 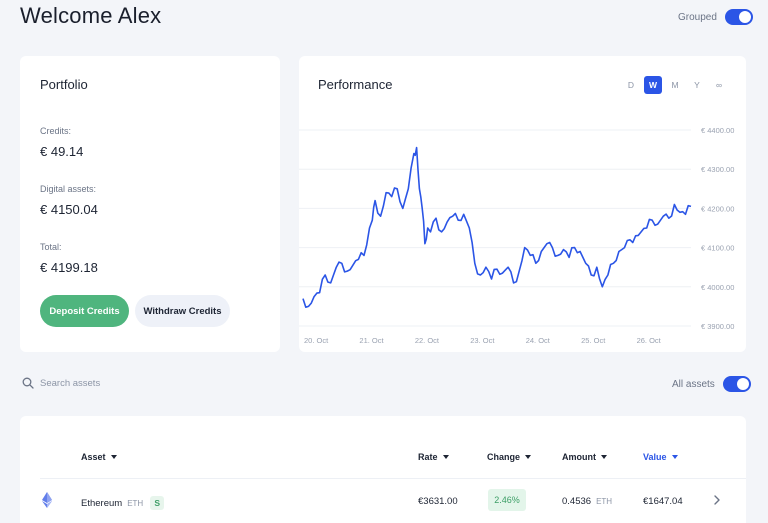 I want to click on column-header-rate: Rate, so click(x=433, y=457).